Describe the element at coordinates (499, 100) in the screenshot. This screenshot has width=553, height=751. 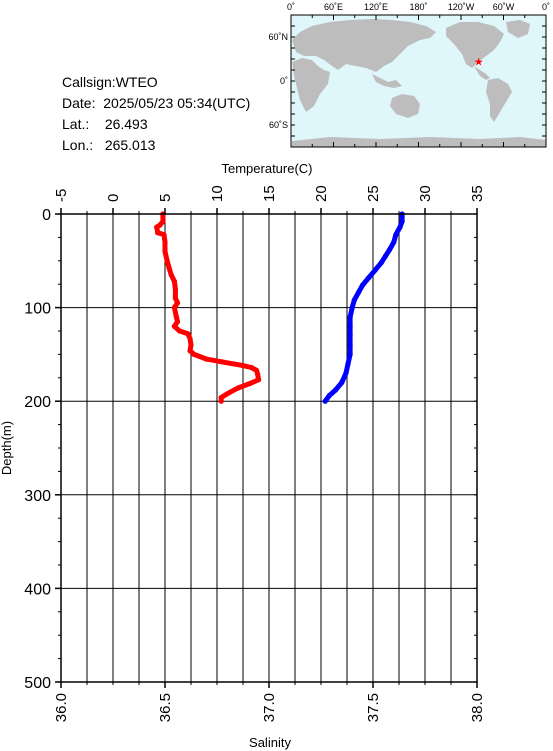
I see `land-south-america` at that location.